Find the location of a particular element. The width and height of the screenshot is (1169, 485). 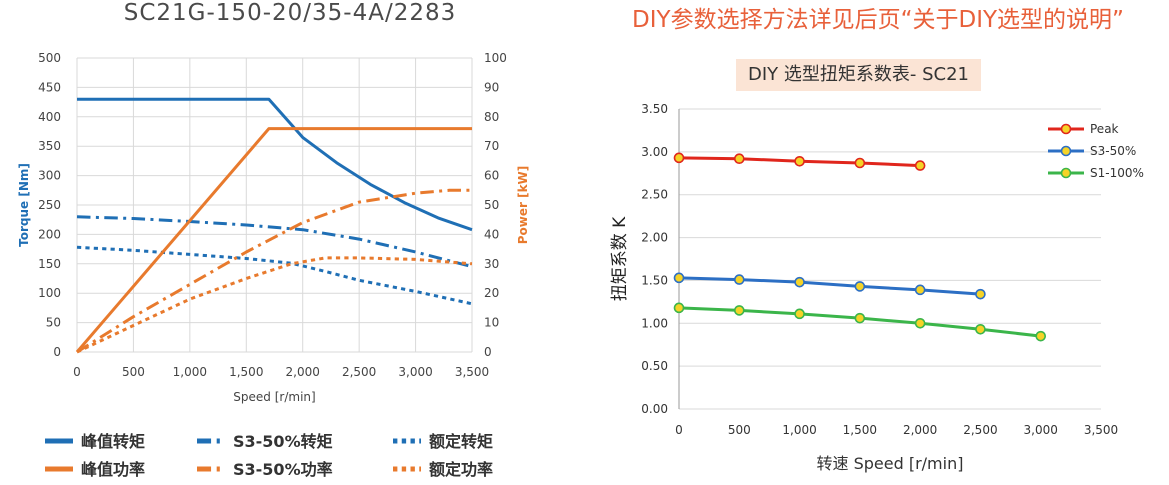

y-tick-label: 0 is located at coordinates (57, 352).